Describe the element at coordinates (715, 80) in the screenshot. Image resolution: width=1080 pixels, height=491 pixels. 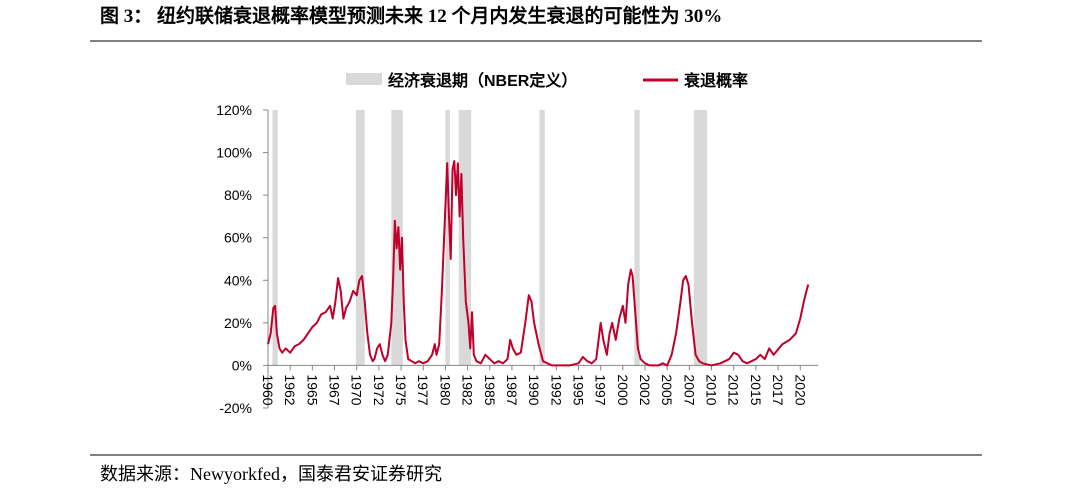
I see `legend-line-label: 衰退概率` at that location.